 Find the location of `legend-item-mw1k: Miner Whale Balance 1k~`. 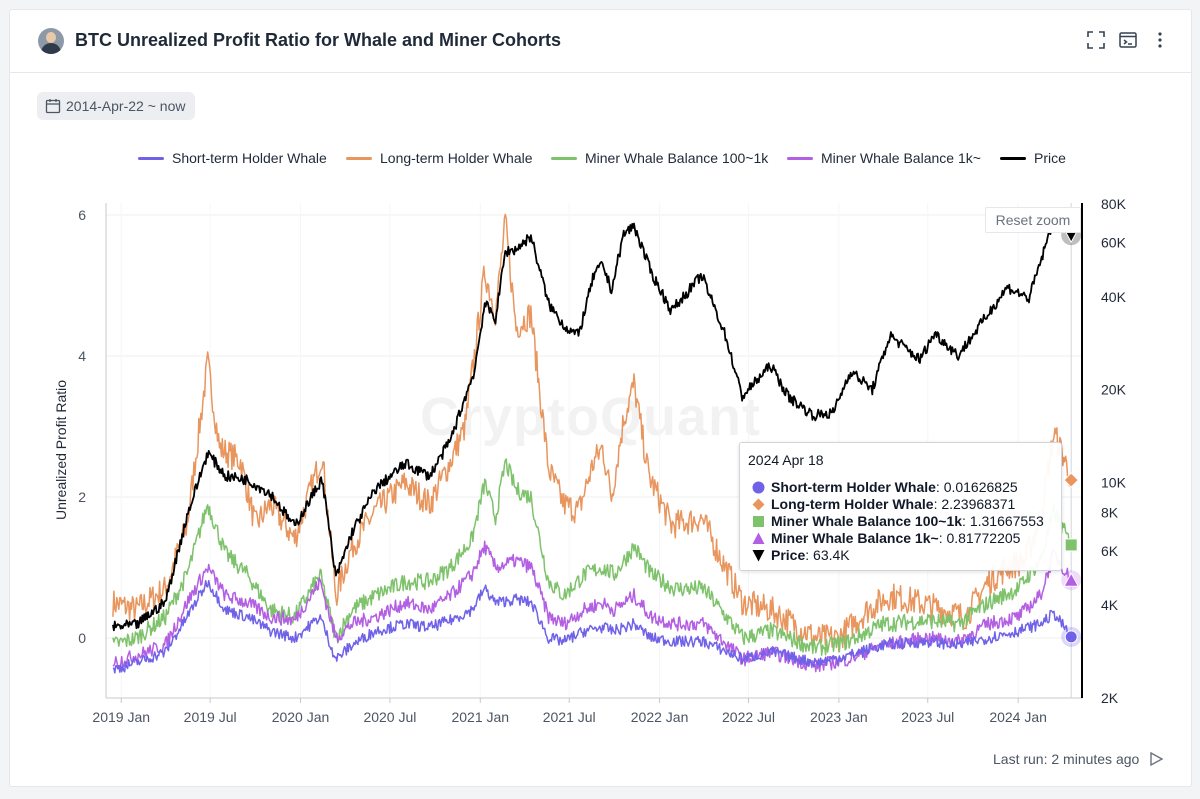

legend-item-mw1k: Miner Whale Balance 1k~ is located at coordinates (884, 158).